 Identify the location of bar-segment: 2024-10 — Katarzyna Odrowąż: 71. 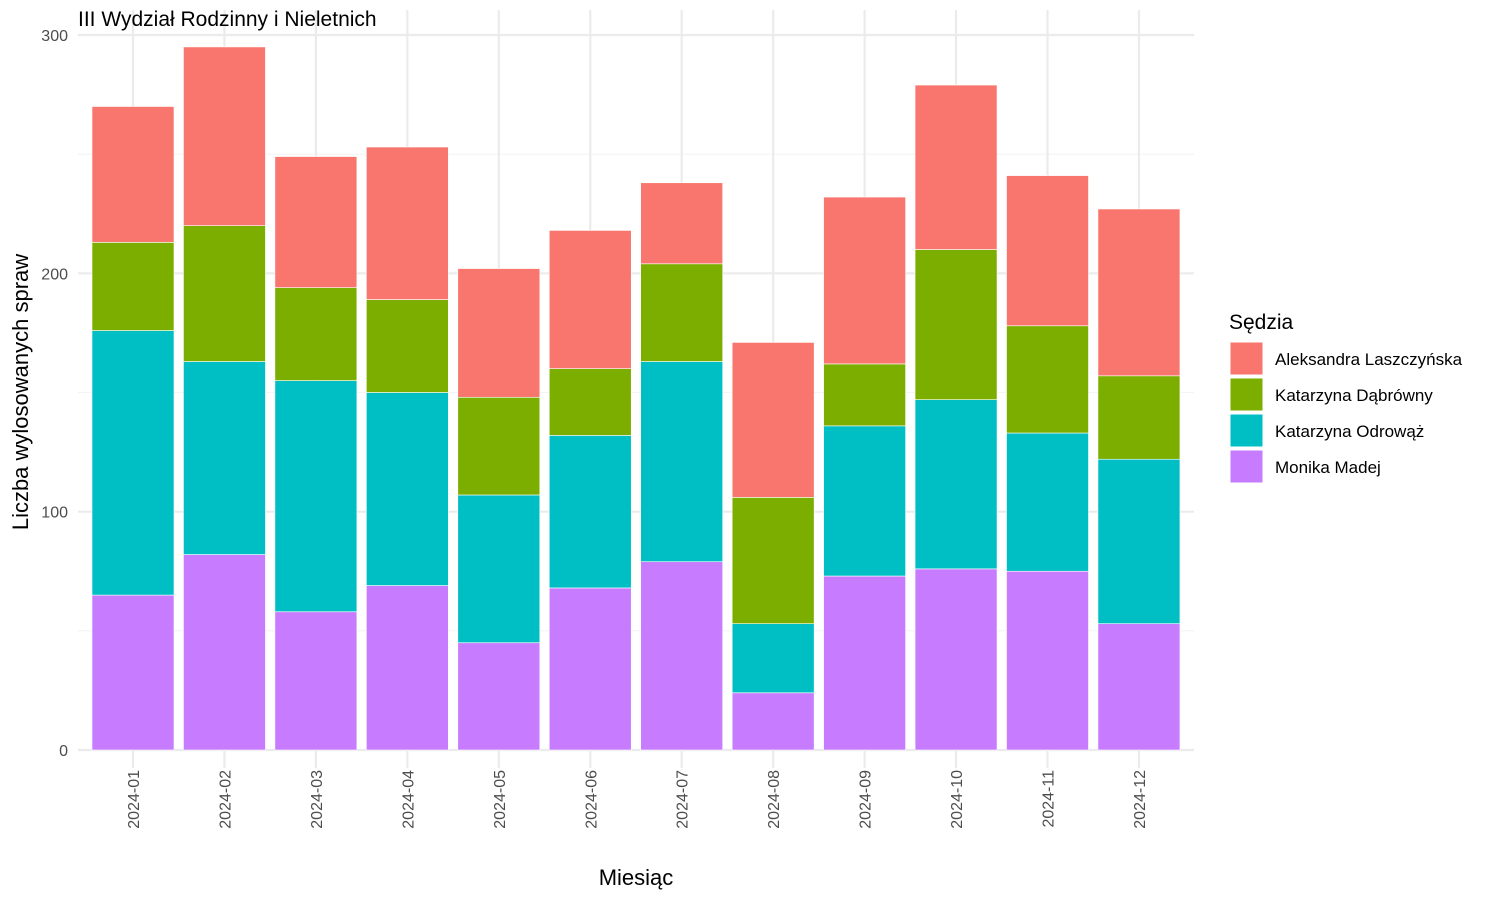
(956, 484).